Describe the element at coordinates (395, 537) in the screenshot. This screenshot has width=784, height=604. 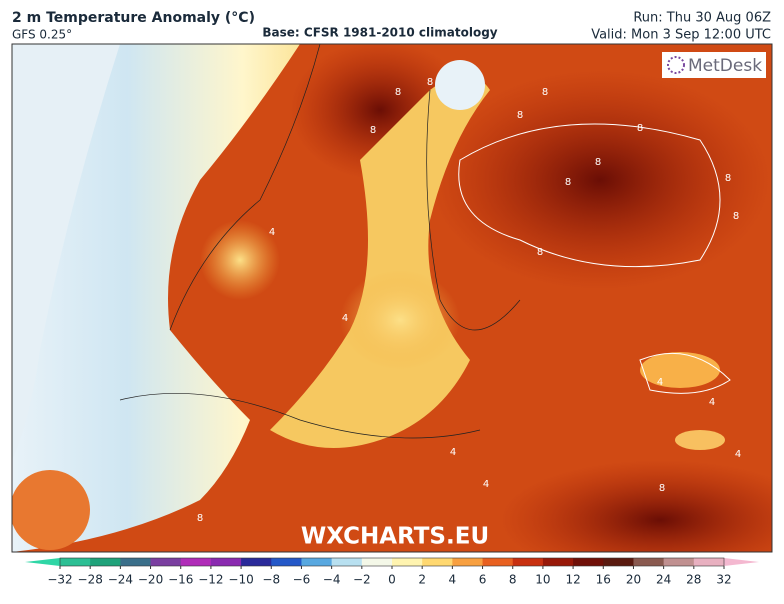
I see `watermark: WXCHARTS.EU` at that location.